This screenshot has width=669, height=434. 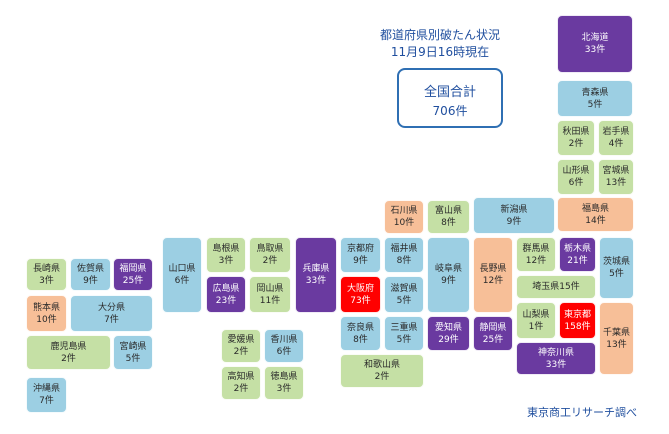 What do you see at coordinates (182, 275) in the screenshot?
I see `pref-yamaguchi: 山口県 6件` at bounding box center [182, 275].